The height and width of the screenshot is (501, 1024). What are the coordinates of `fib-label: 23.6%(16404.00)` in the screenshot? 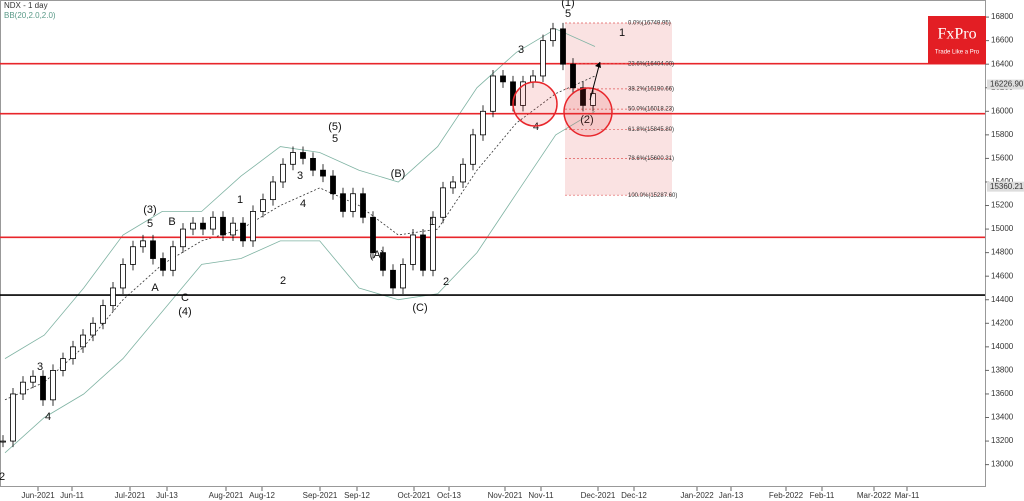 It's located at (651, 64).